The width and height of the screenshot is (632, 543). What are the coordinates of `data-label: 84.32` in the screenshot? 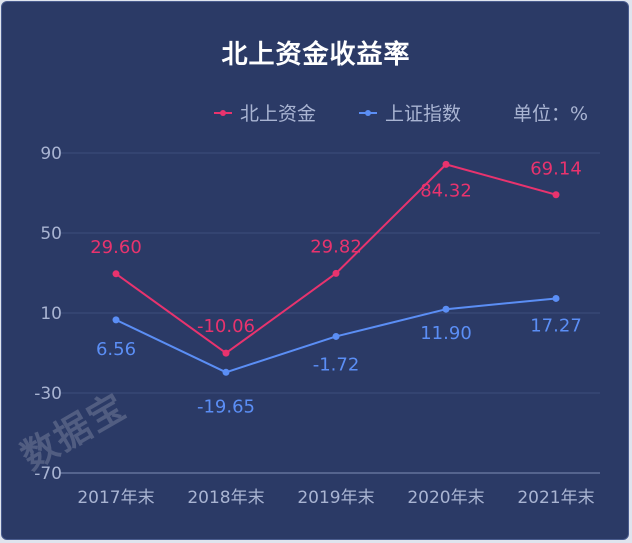 It's located at (446, 190).